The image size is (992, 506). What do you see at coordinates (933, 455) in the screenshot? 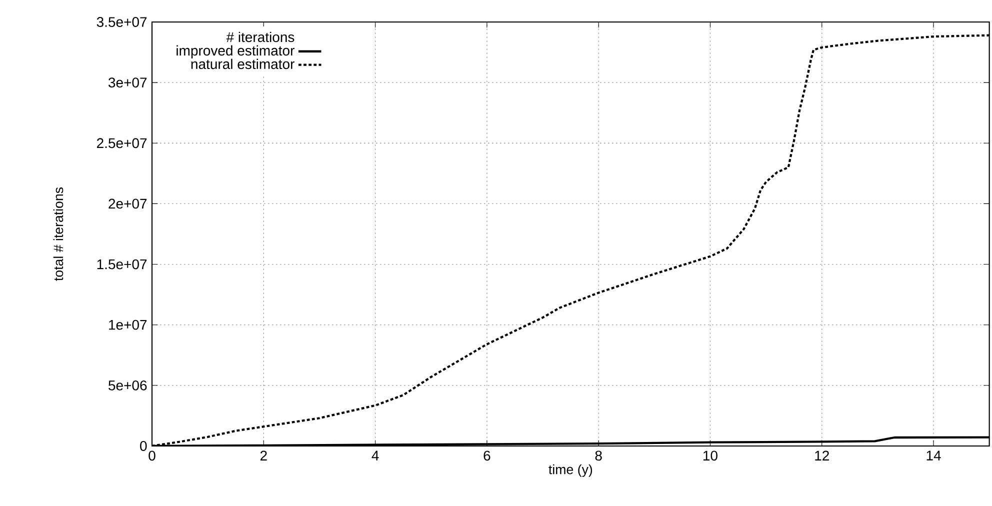
I see `x-tick-label: 14` at bounding box center [933, 455].